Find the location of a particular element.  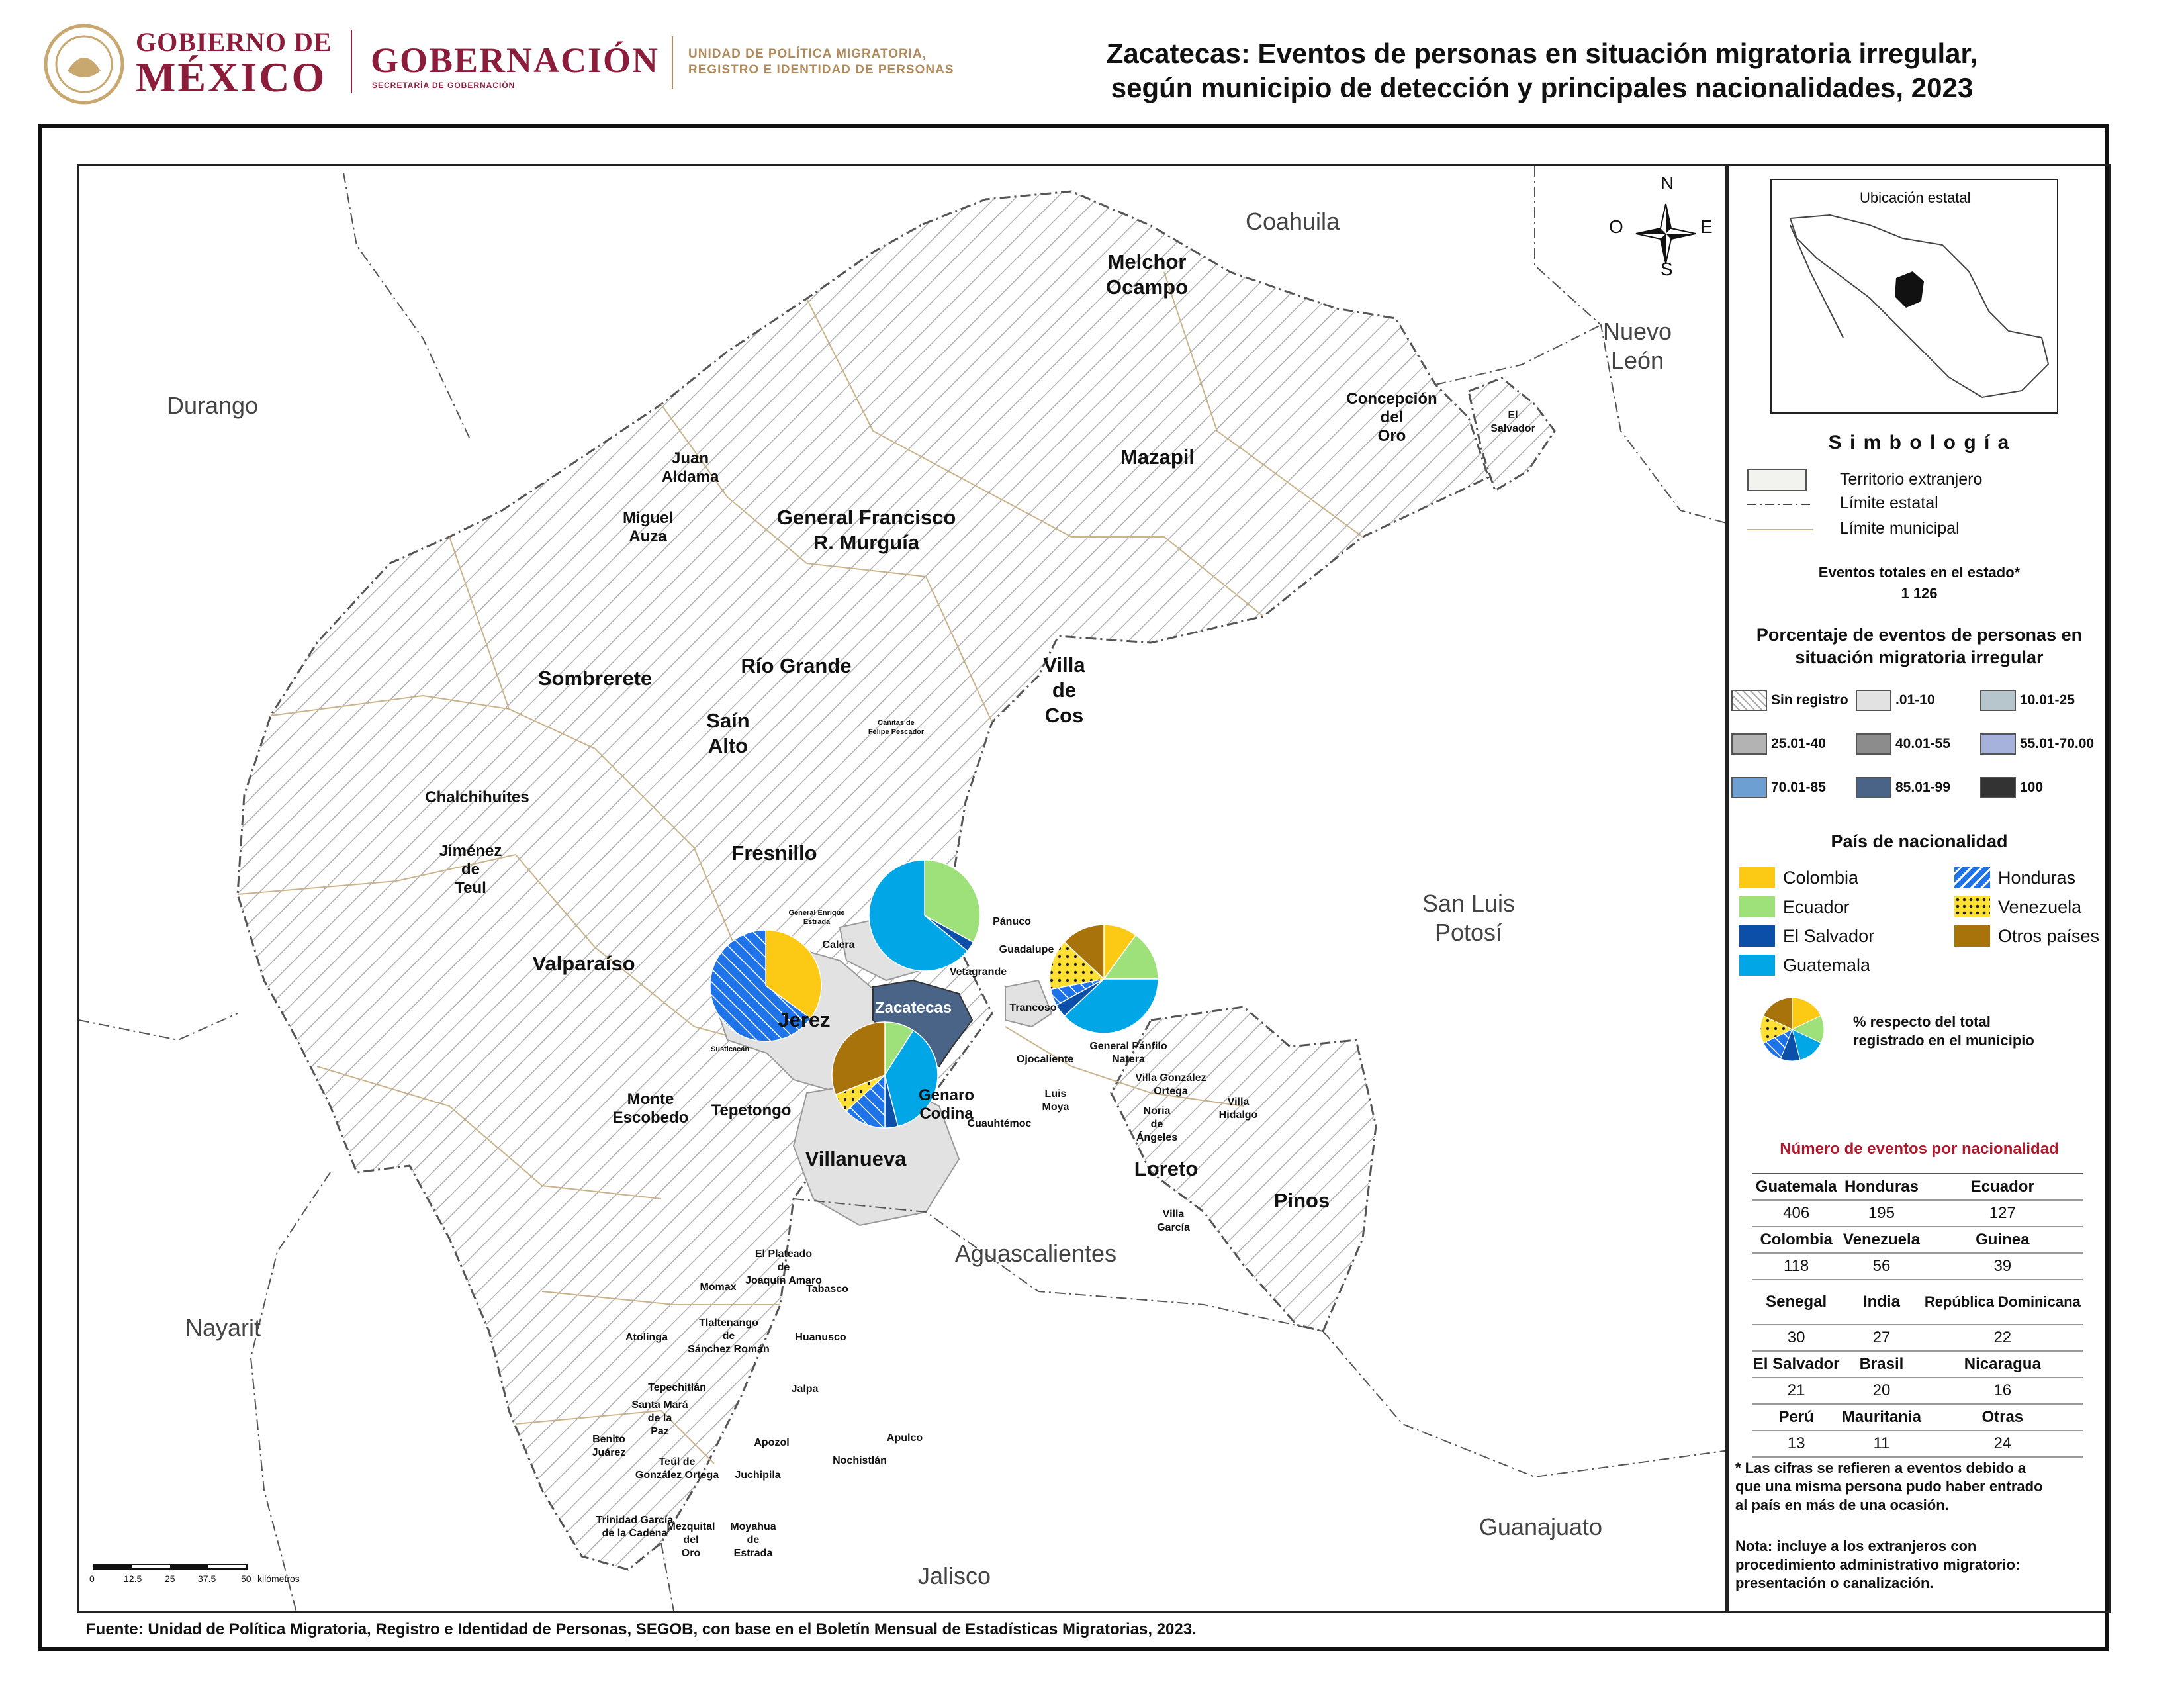

events-count: 27 is located at coordinates (1882, 1338).